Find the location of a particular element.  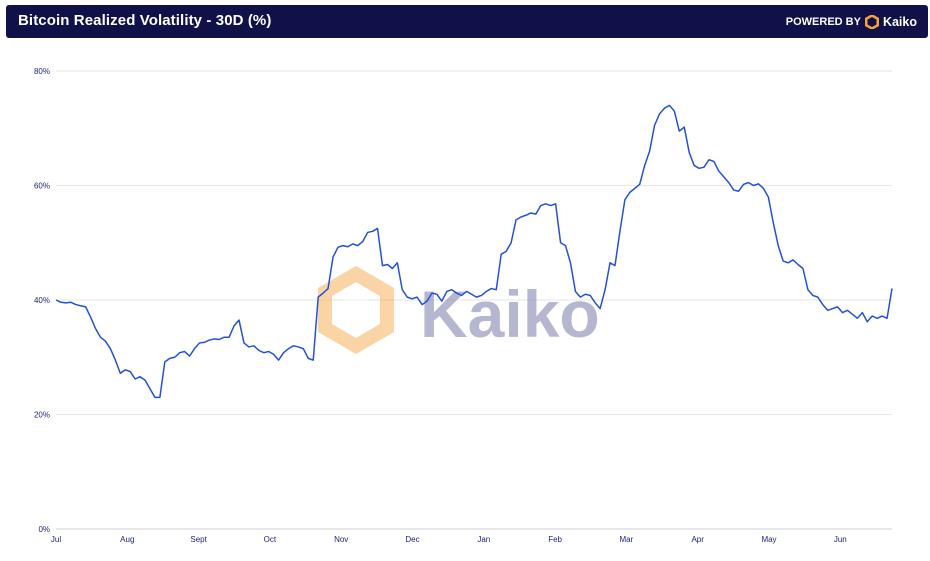

y-tick-label: 40% is located at coordinates (42, 300).